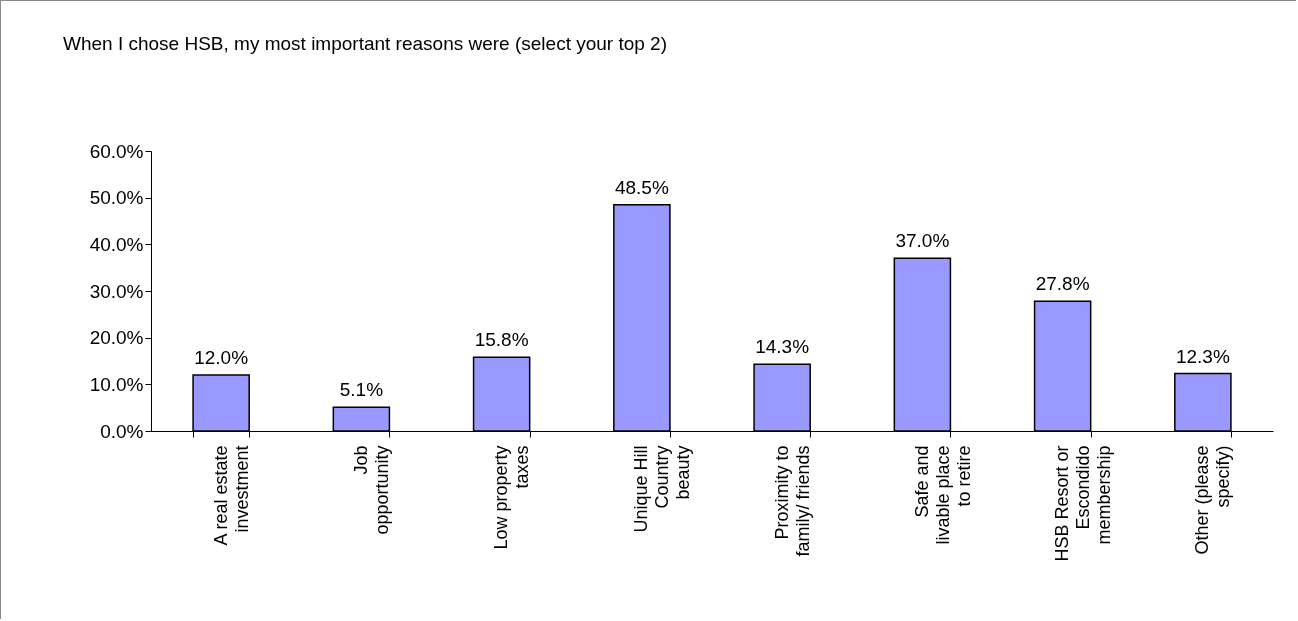  I want to click on x-tick-label: A real estate investment, so click(231, 495).